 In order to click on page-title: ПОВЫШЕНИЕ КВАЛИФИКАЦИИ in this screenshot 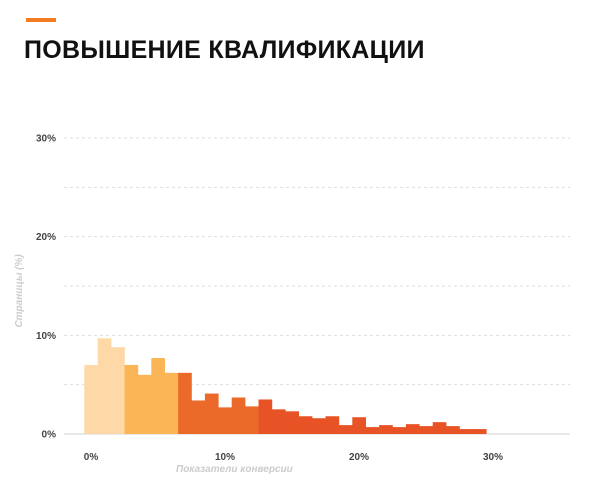, I will do `click(224, 50)`.